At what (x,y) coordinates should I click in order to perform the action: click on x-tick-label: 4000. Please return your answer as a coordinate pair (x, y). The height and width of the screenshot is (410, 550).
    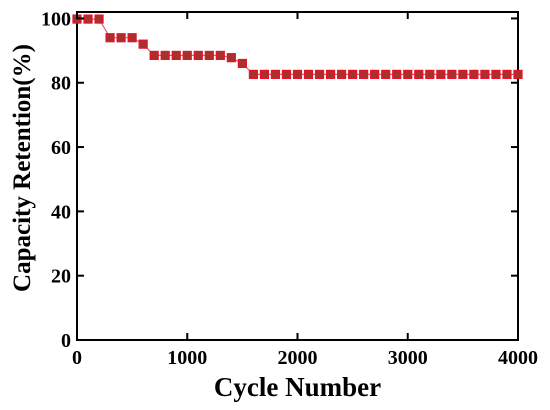
    Looking at the image, I should click on (518, 358).